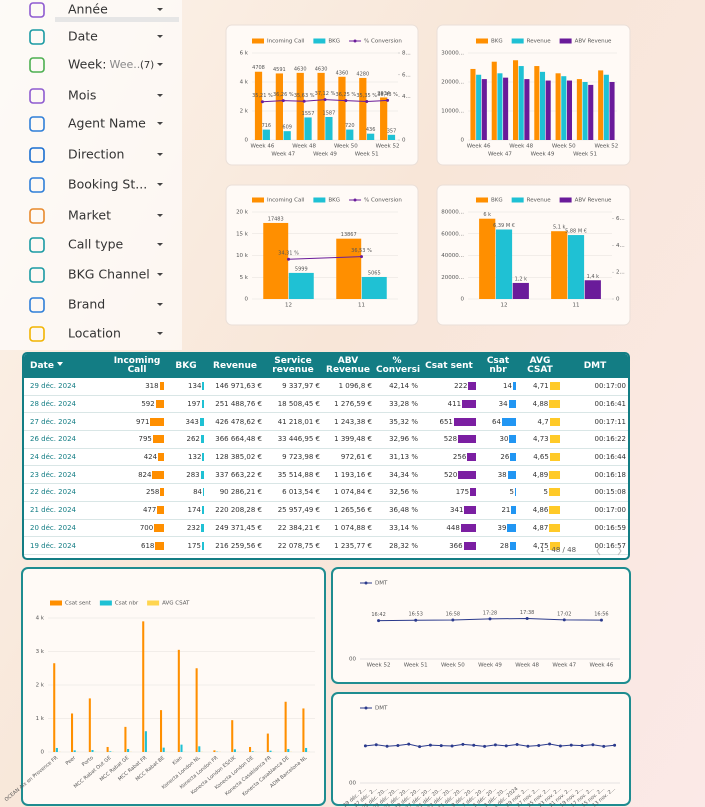 The height and width of the screenshot is (807, 705). I want to click on data-label: 4708, so click(258, 68).